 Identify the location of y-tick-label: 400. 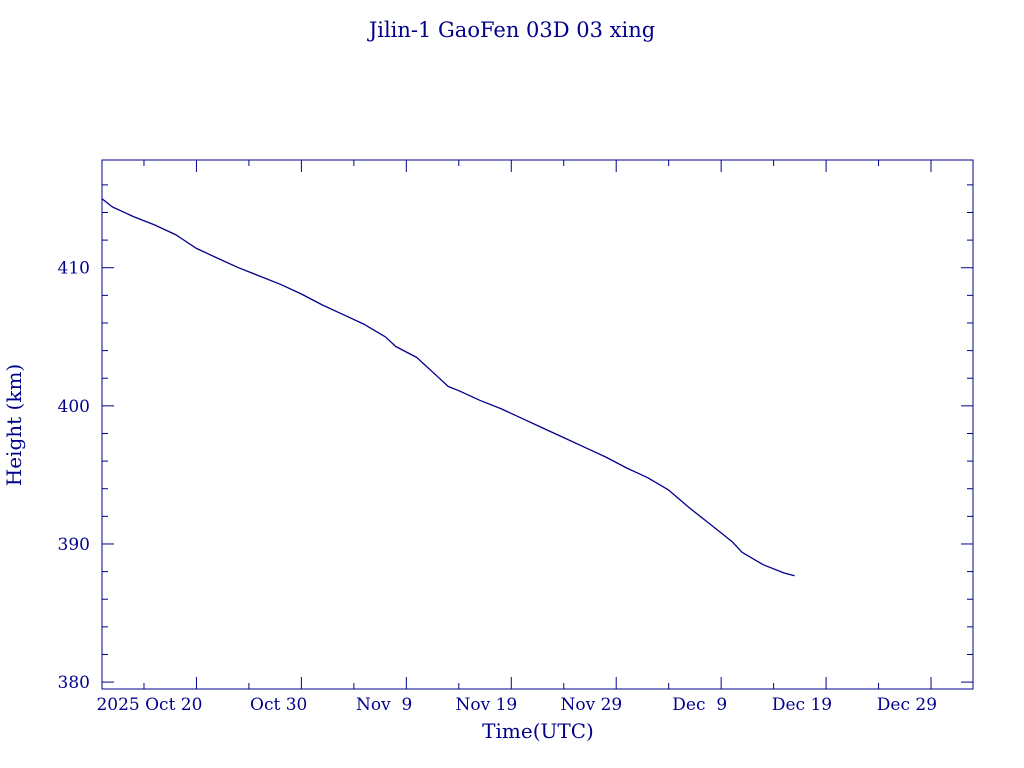
(74, 407).